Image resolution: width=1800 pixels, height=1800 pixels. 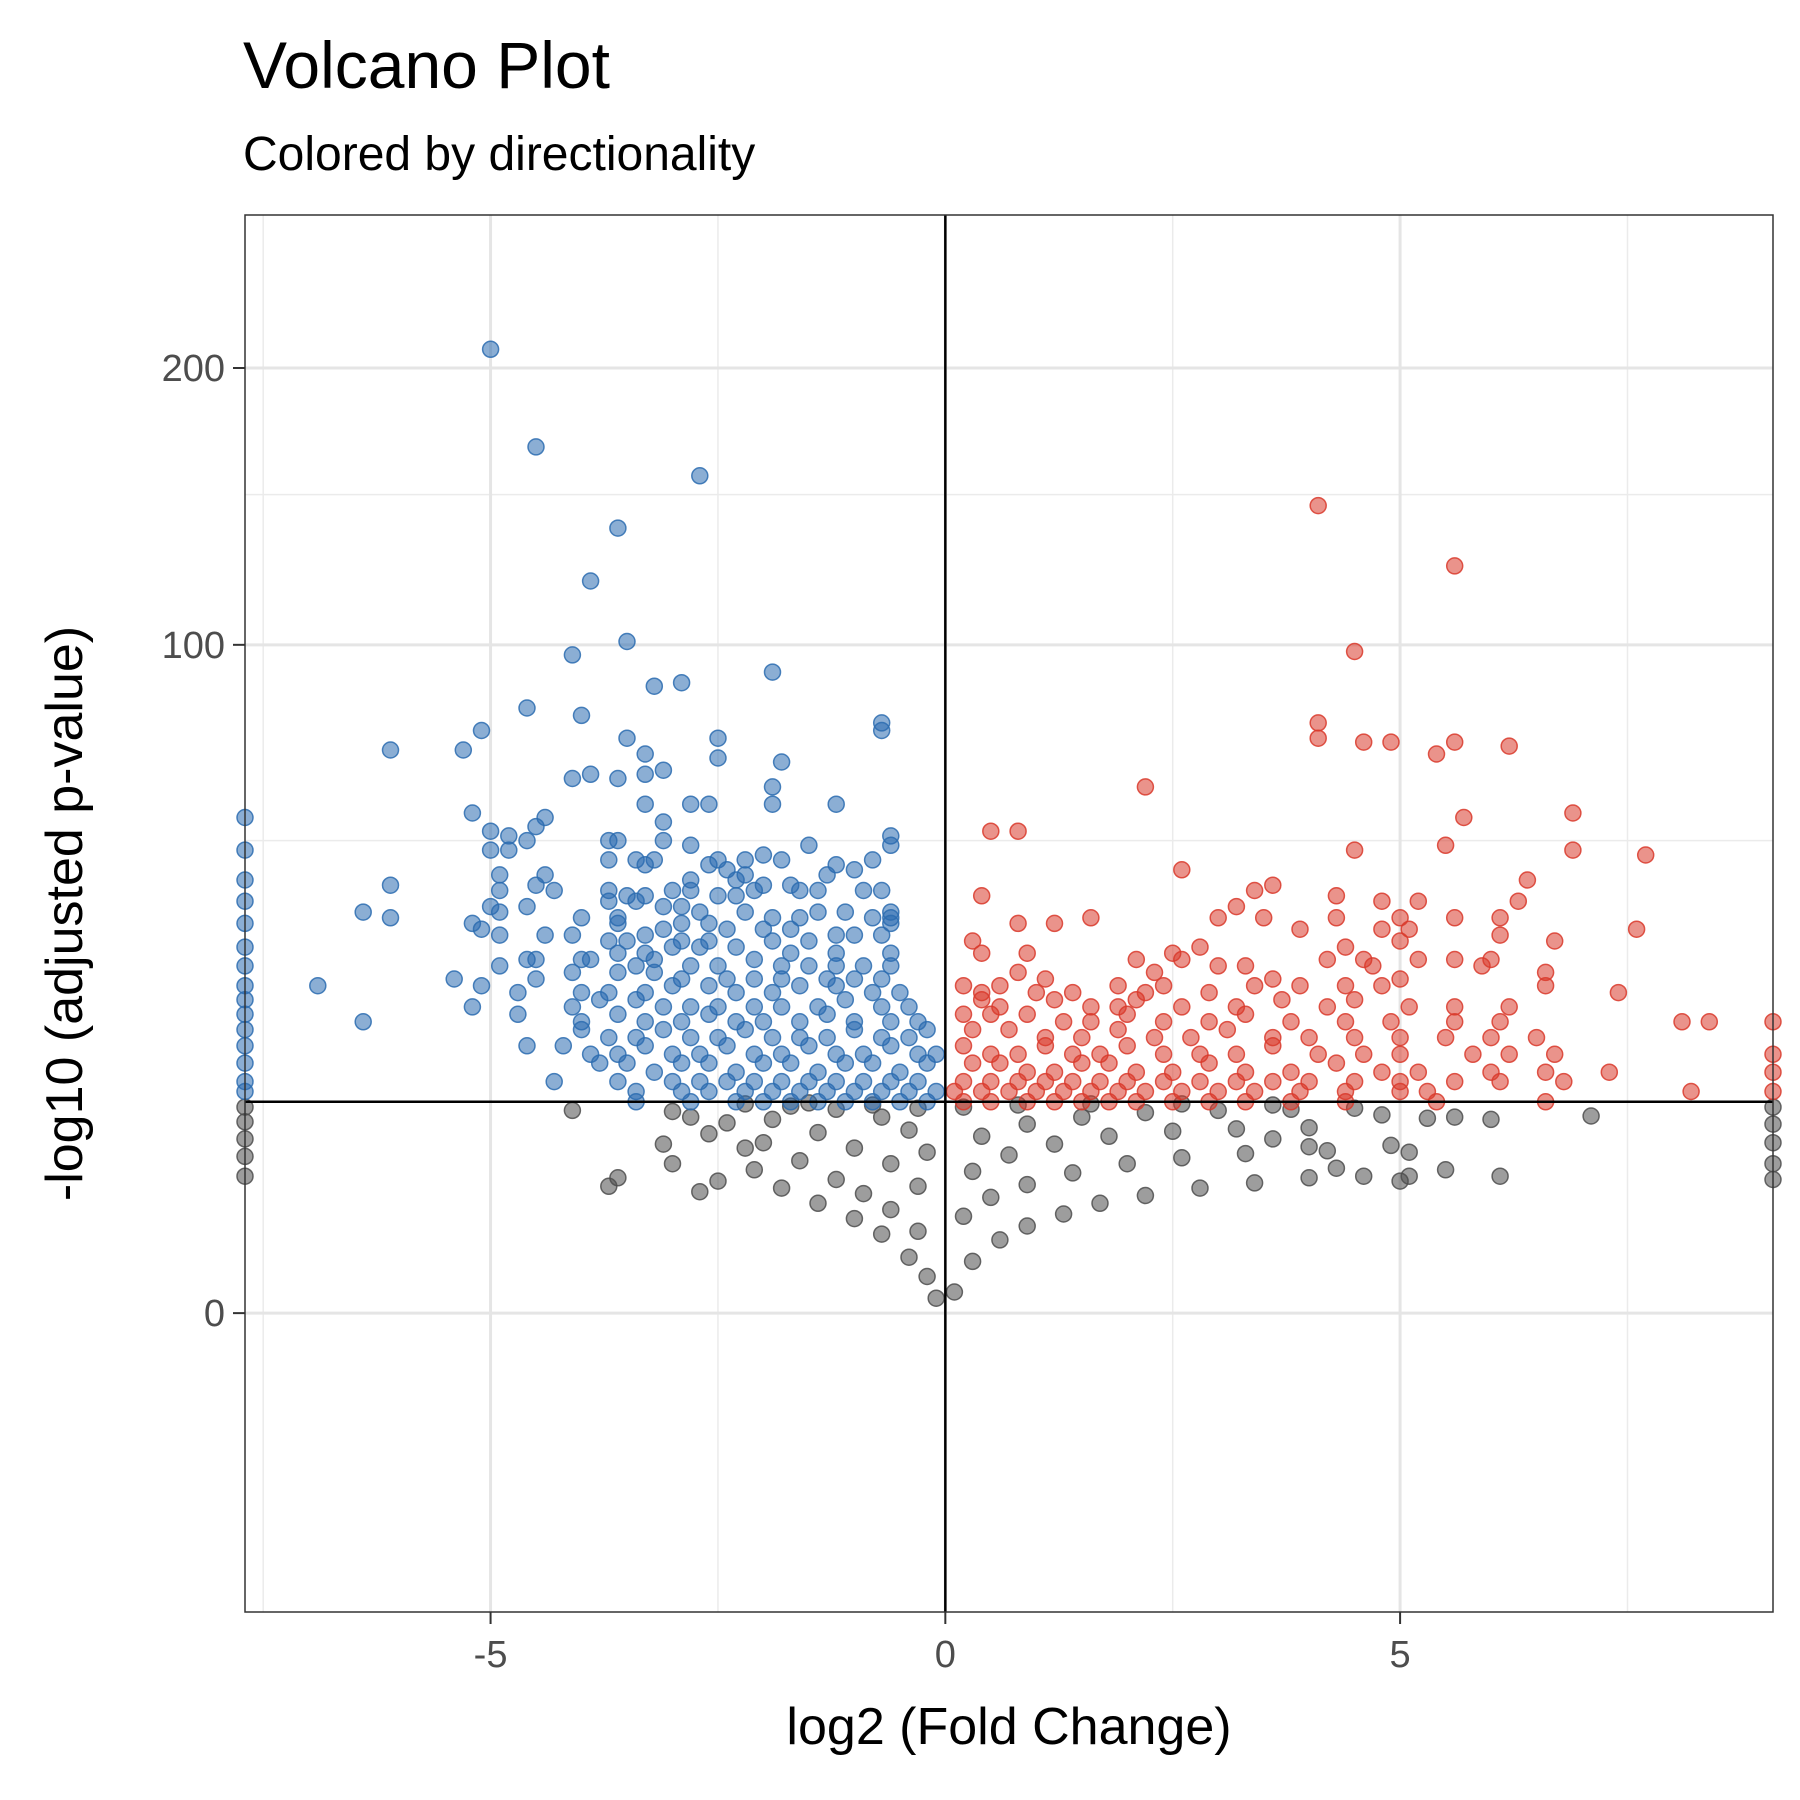 I want to click on y-axis-title: -log10 (adjusted p-value), so click(x=65, y=913).